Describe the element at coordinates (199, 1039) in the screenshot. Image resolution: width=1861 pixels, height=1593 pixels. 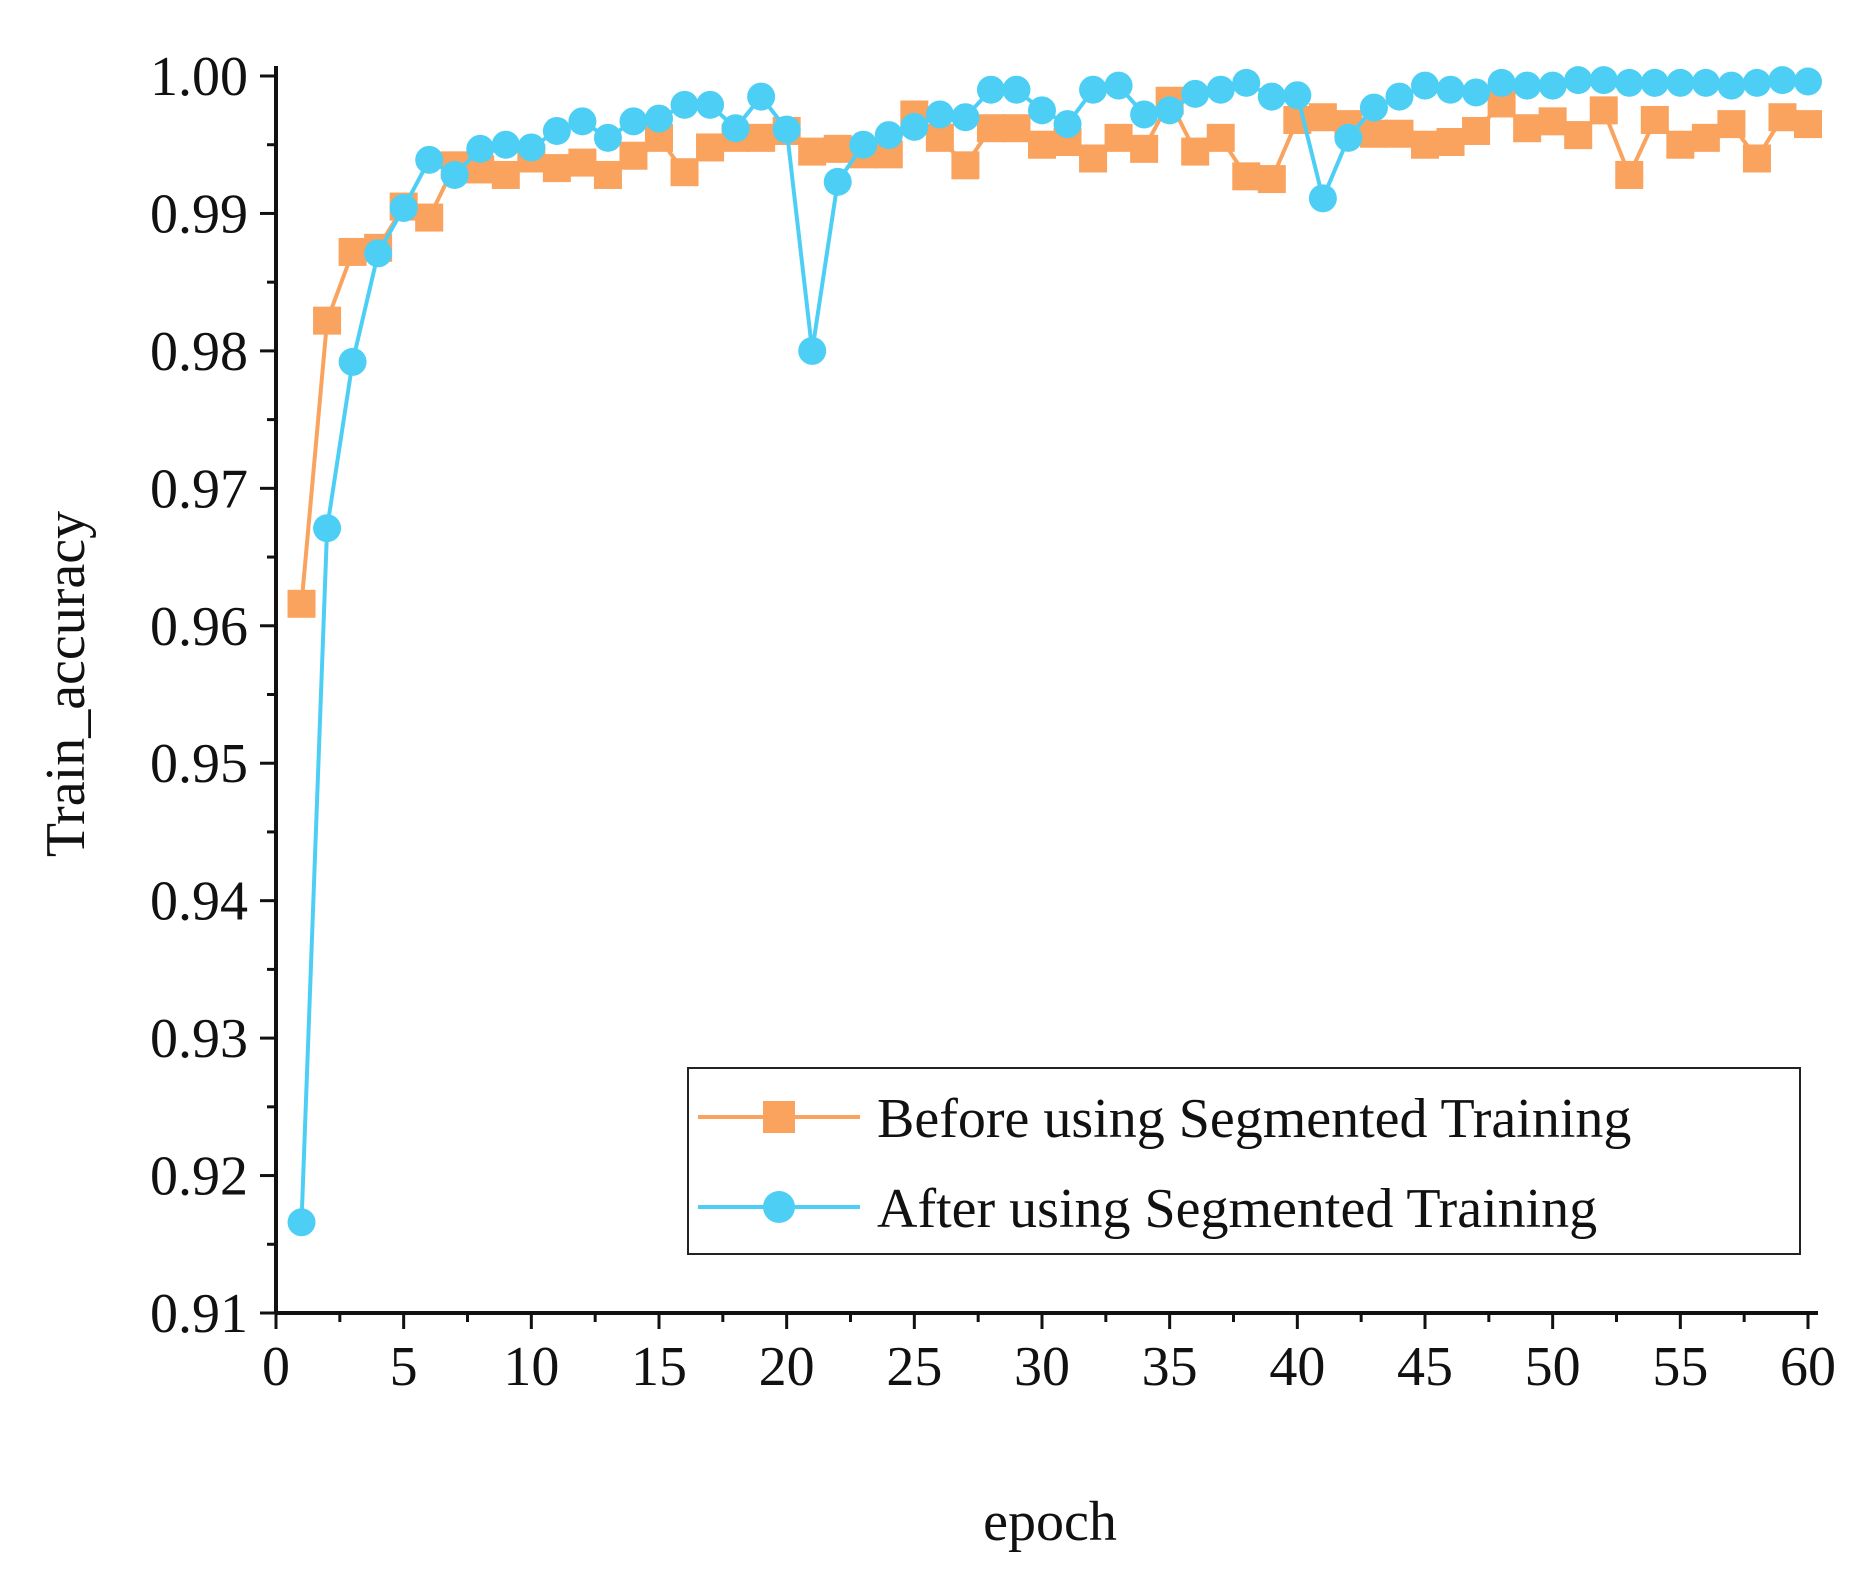
I see `y-tick-label: 0.93` at that location.